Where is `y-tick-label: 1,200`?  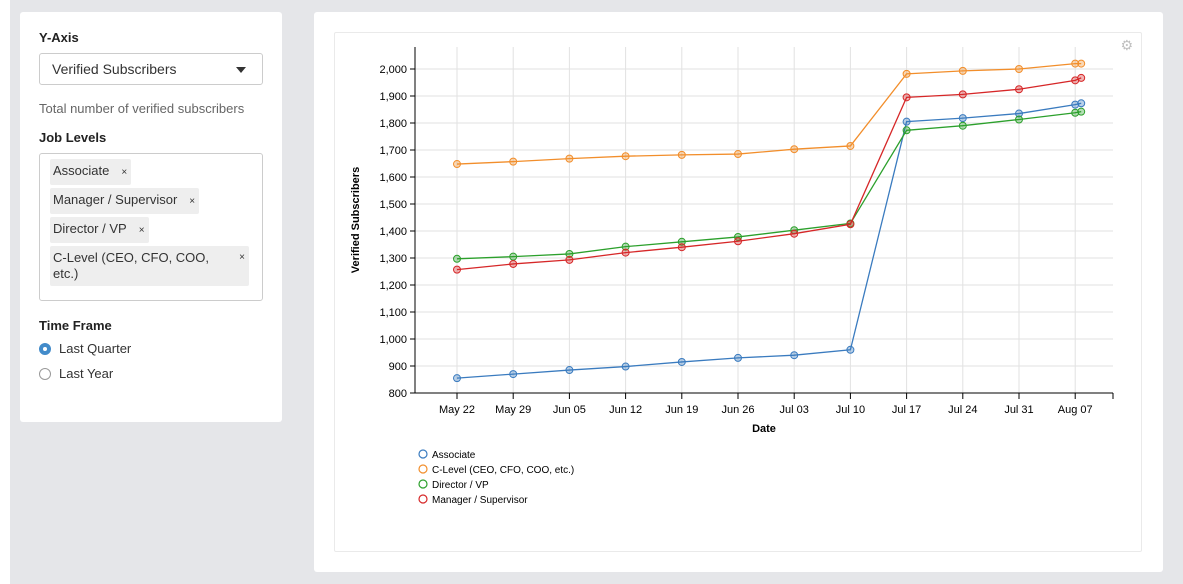 y-tick-label: 1,200 is located at coordinates (393, 286).